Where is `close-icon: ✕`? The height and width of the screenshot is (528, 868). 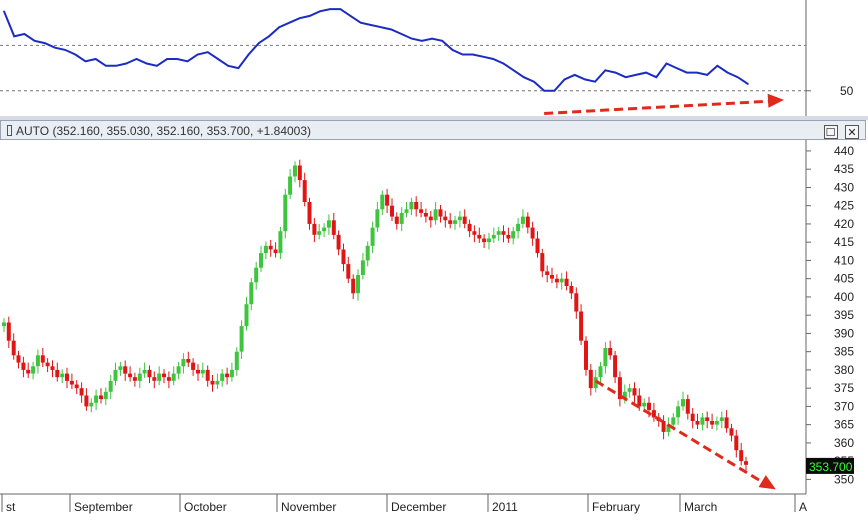 close-icon: ✕ is located at coordinates (852, 132).